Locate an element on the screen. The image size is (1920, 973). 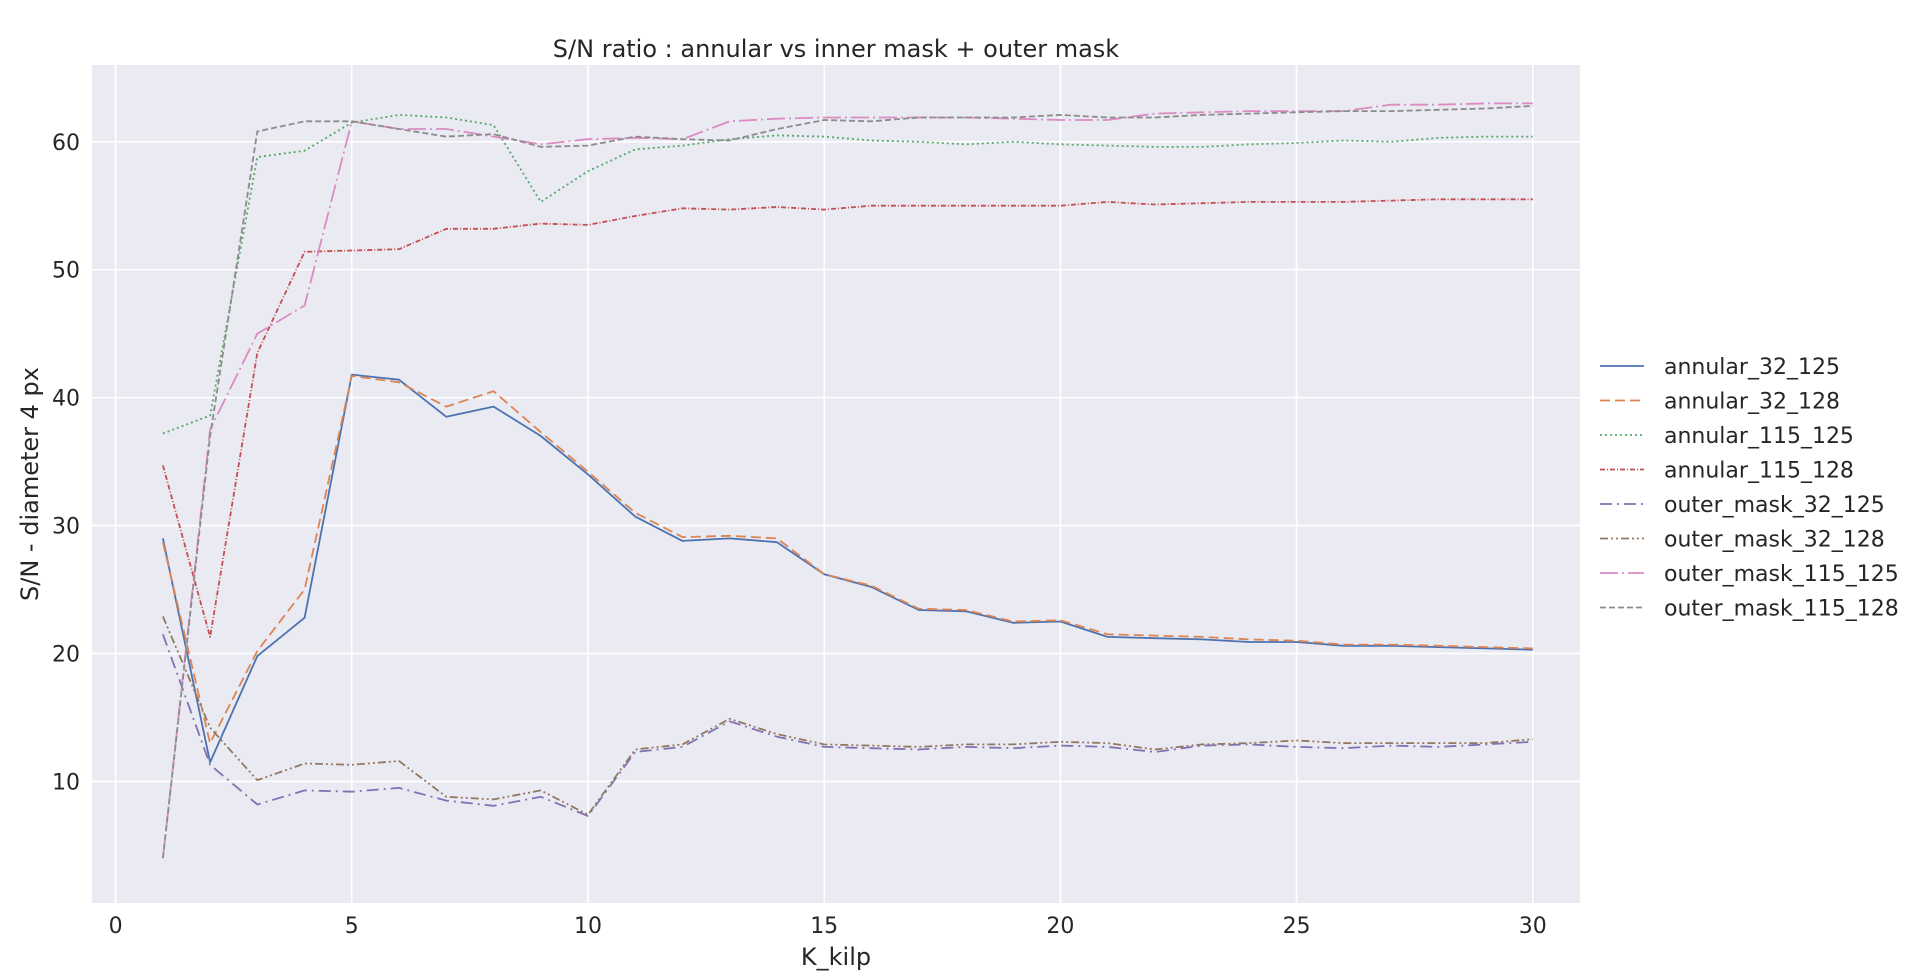
x-tick-label: 0 is located at coordinates (116, 926).